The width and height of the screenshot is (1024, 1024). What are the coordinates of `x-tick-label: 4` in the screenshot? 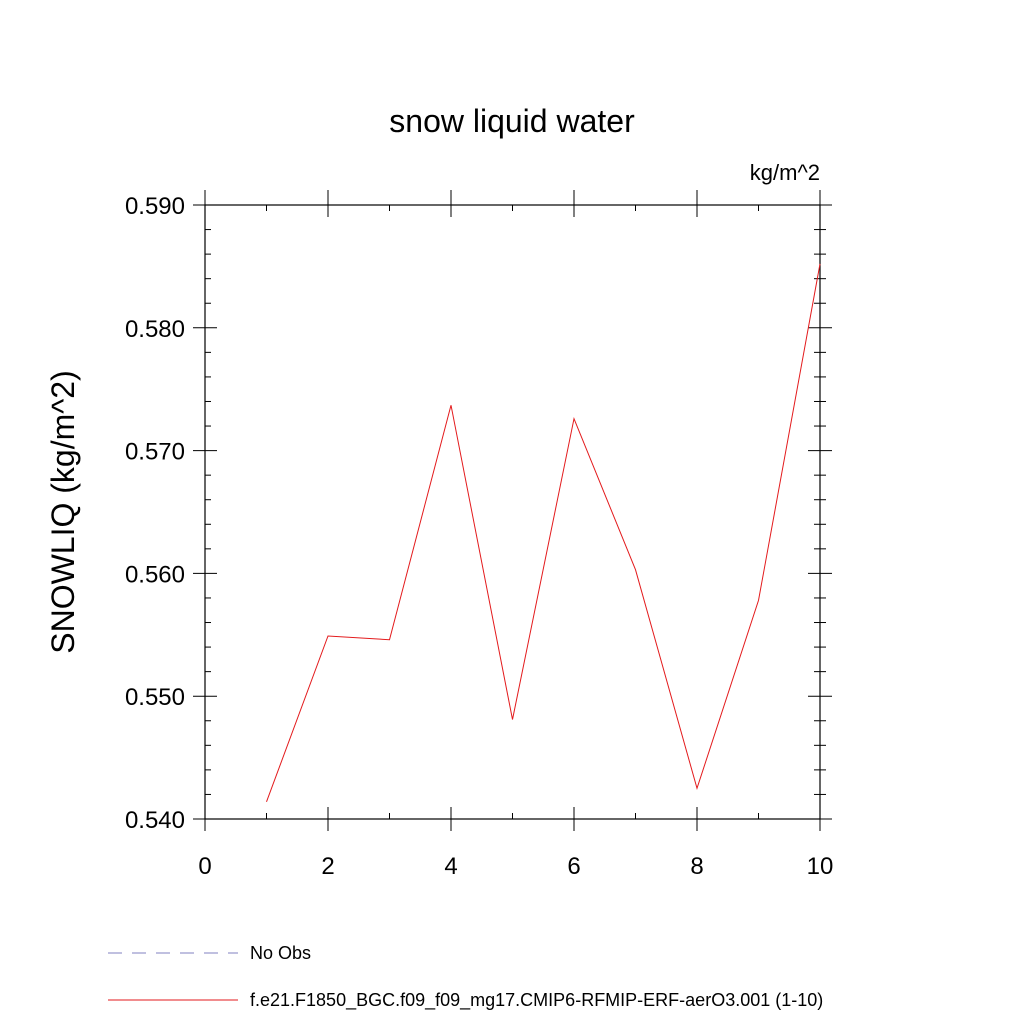 It's located at (450, 866).